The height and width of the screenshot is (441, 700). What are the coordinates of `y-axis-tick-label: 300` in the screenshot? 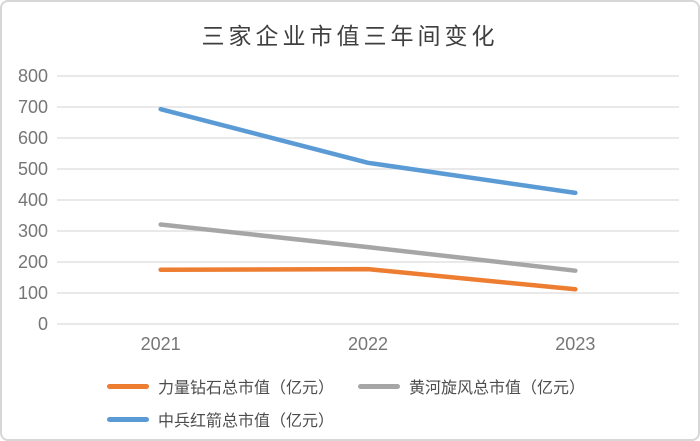 It's located at (33, 231).